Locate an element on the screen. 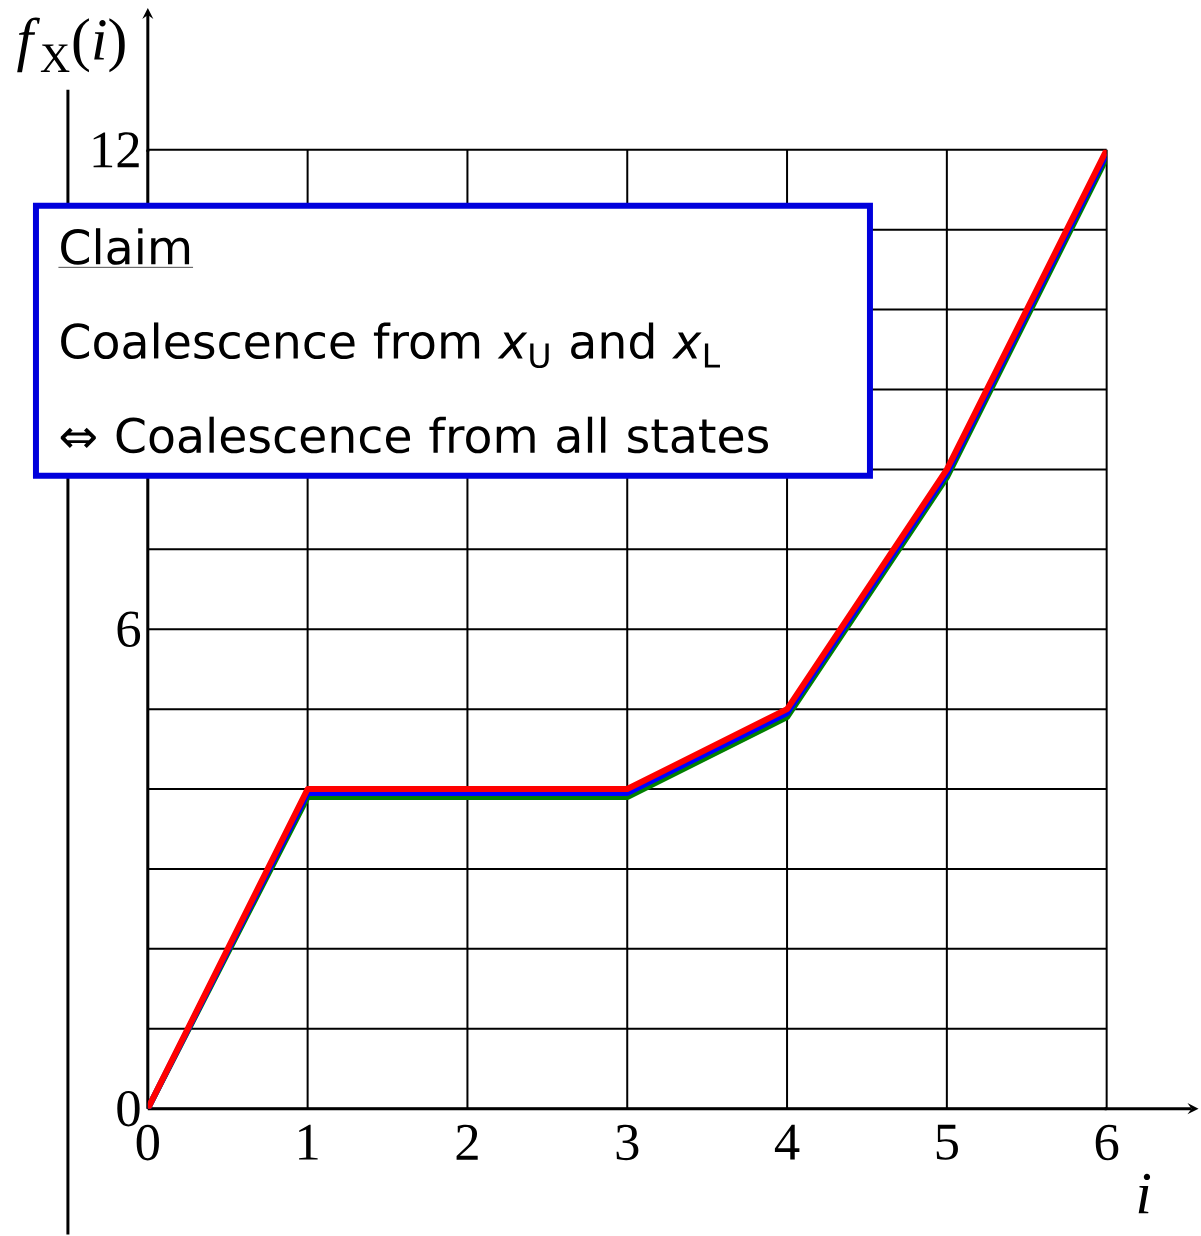 This screenshot has height=1236, width=1201. annotation: ⇔ Coalescence from all states is located at coordinates (414, 435).